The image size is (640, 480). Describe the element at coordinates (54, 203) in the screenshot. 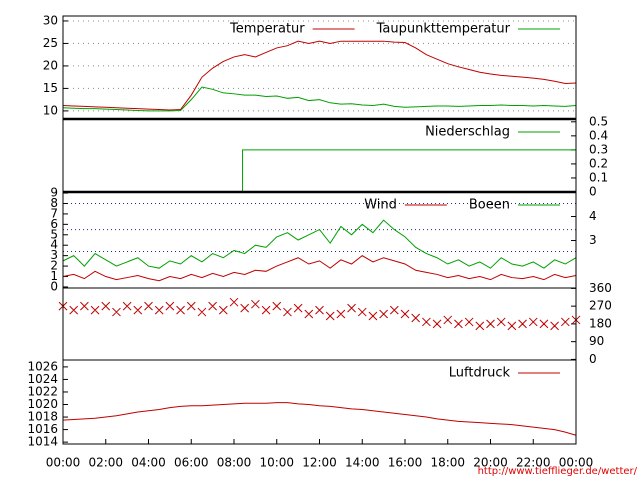

I see `y-tick-label: 8` at that location.